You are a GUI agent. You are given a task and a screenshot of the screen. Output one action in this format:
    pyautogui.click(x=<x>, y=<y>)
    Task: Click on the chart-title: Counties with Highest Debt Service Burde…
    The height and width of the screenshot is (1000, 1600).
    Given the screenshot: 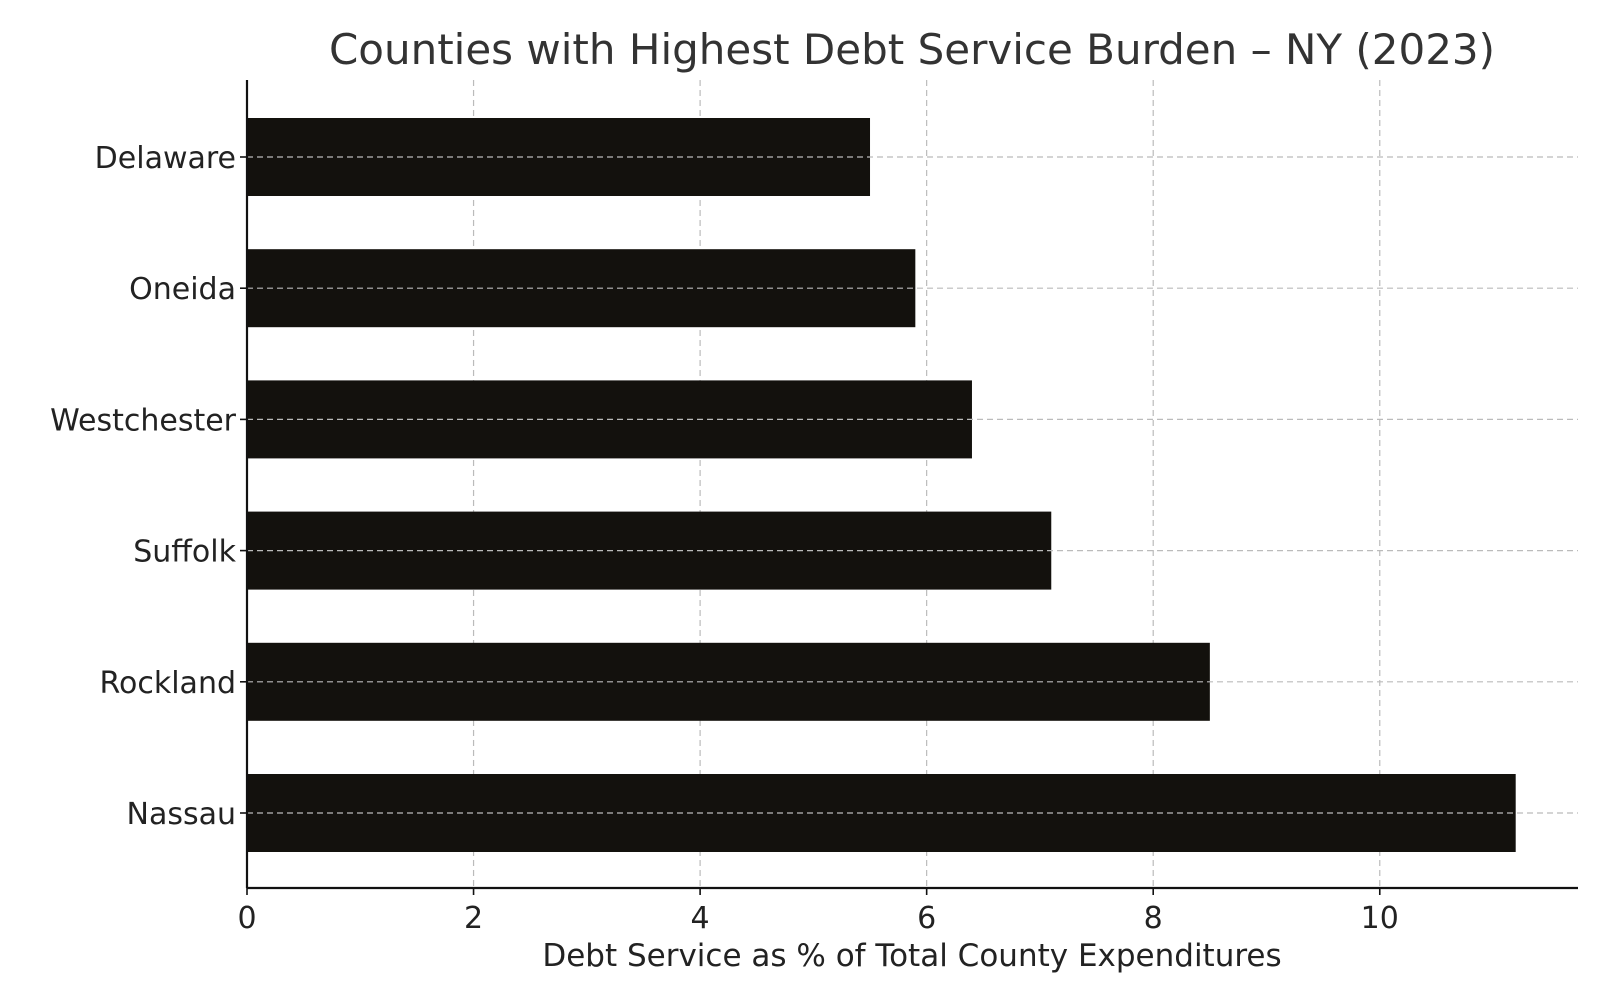 What is the action you would take?
    pyautogui.click(x=912, y=49)
    